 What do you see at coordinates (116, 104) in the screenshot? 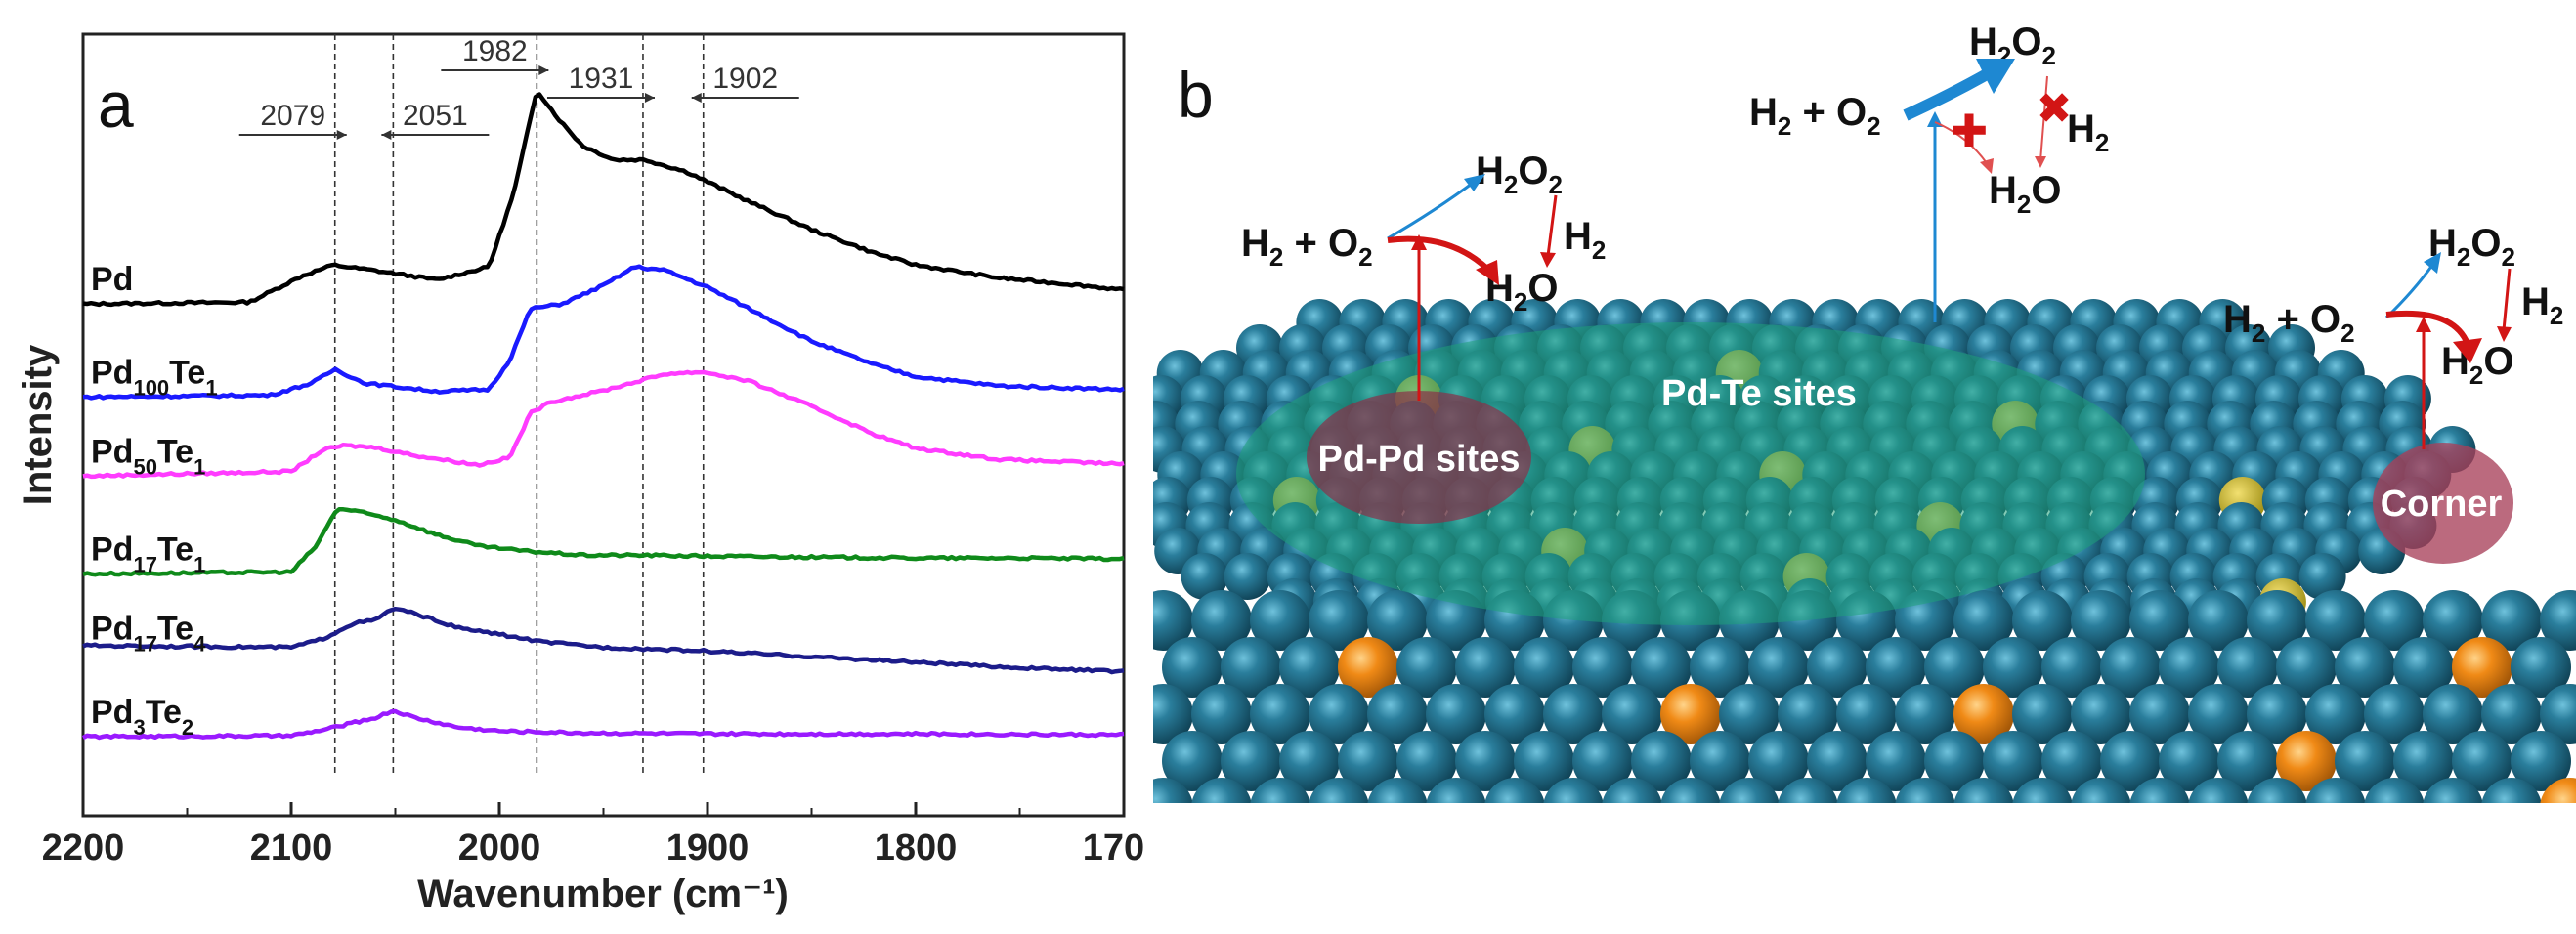
I see `panel-a-letter: a` at bounding box center [116, 104].